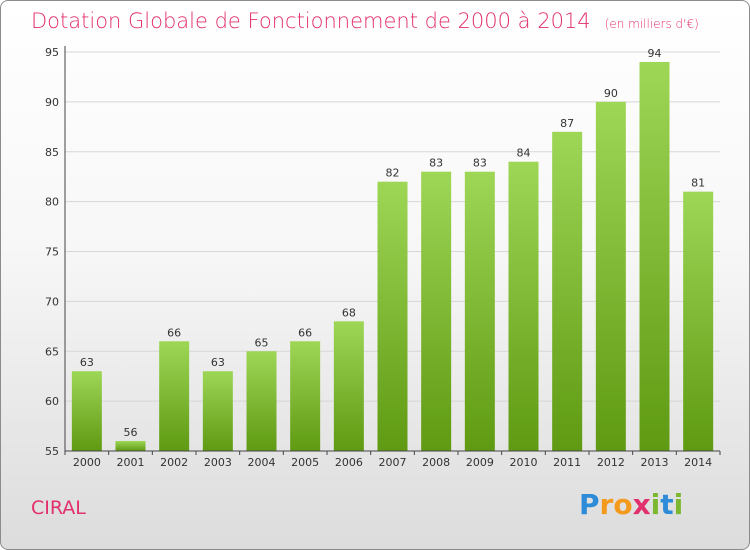  What do you see at coordinates (52, 451) in the screenshot?
I see `y-tick-label: 55` at bounding box center [52, 451].